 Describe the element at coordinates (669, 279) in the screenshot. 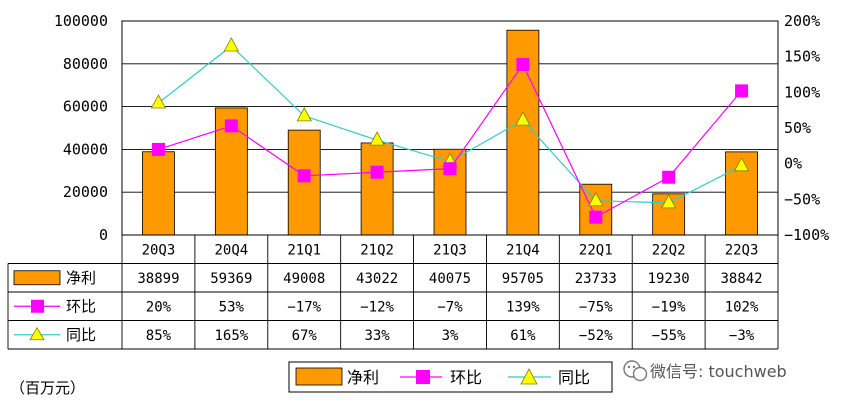

I see `table-cell-value: 19230` at that location.